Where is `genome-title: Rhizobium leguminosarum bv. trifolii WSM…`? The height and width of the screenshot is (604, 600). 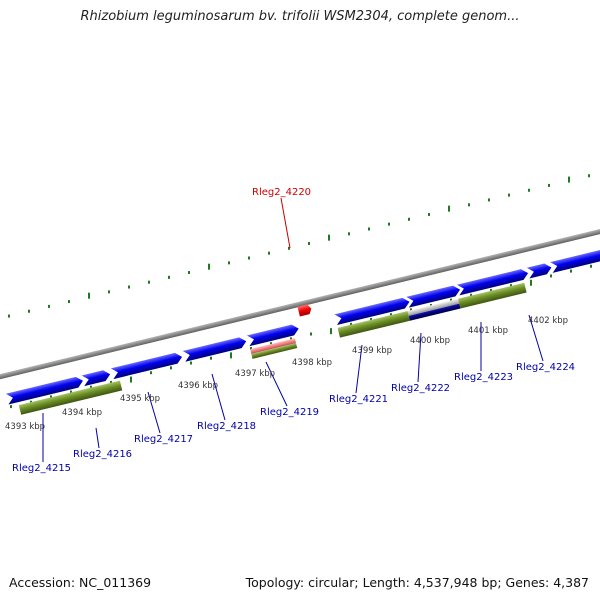 genome-title: Rhizobium leguminosarum bv. trifolii WSM… is located at coordinates (300, 16).